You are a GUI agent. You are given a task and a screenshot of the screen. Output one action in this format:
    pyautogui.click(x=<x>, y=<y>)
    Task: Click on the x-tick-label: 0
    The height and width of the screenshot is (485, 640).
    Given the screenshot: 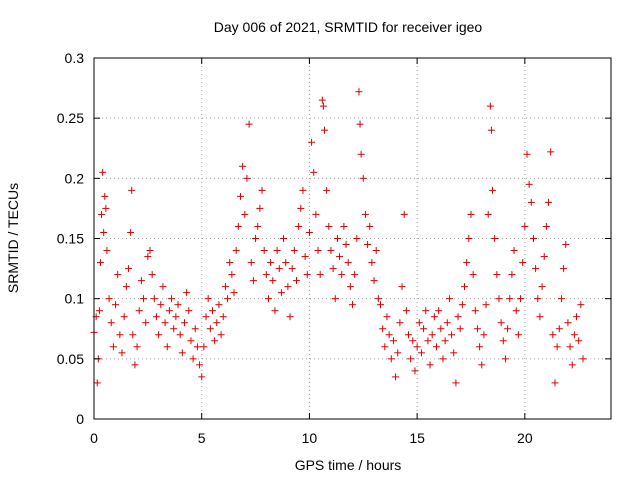 What is the action you would take?
    pyautogui.click(x=94, y=438)
    